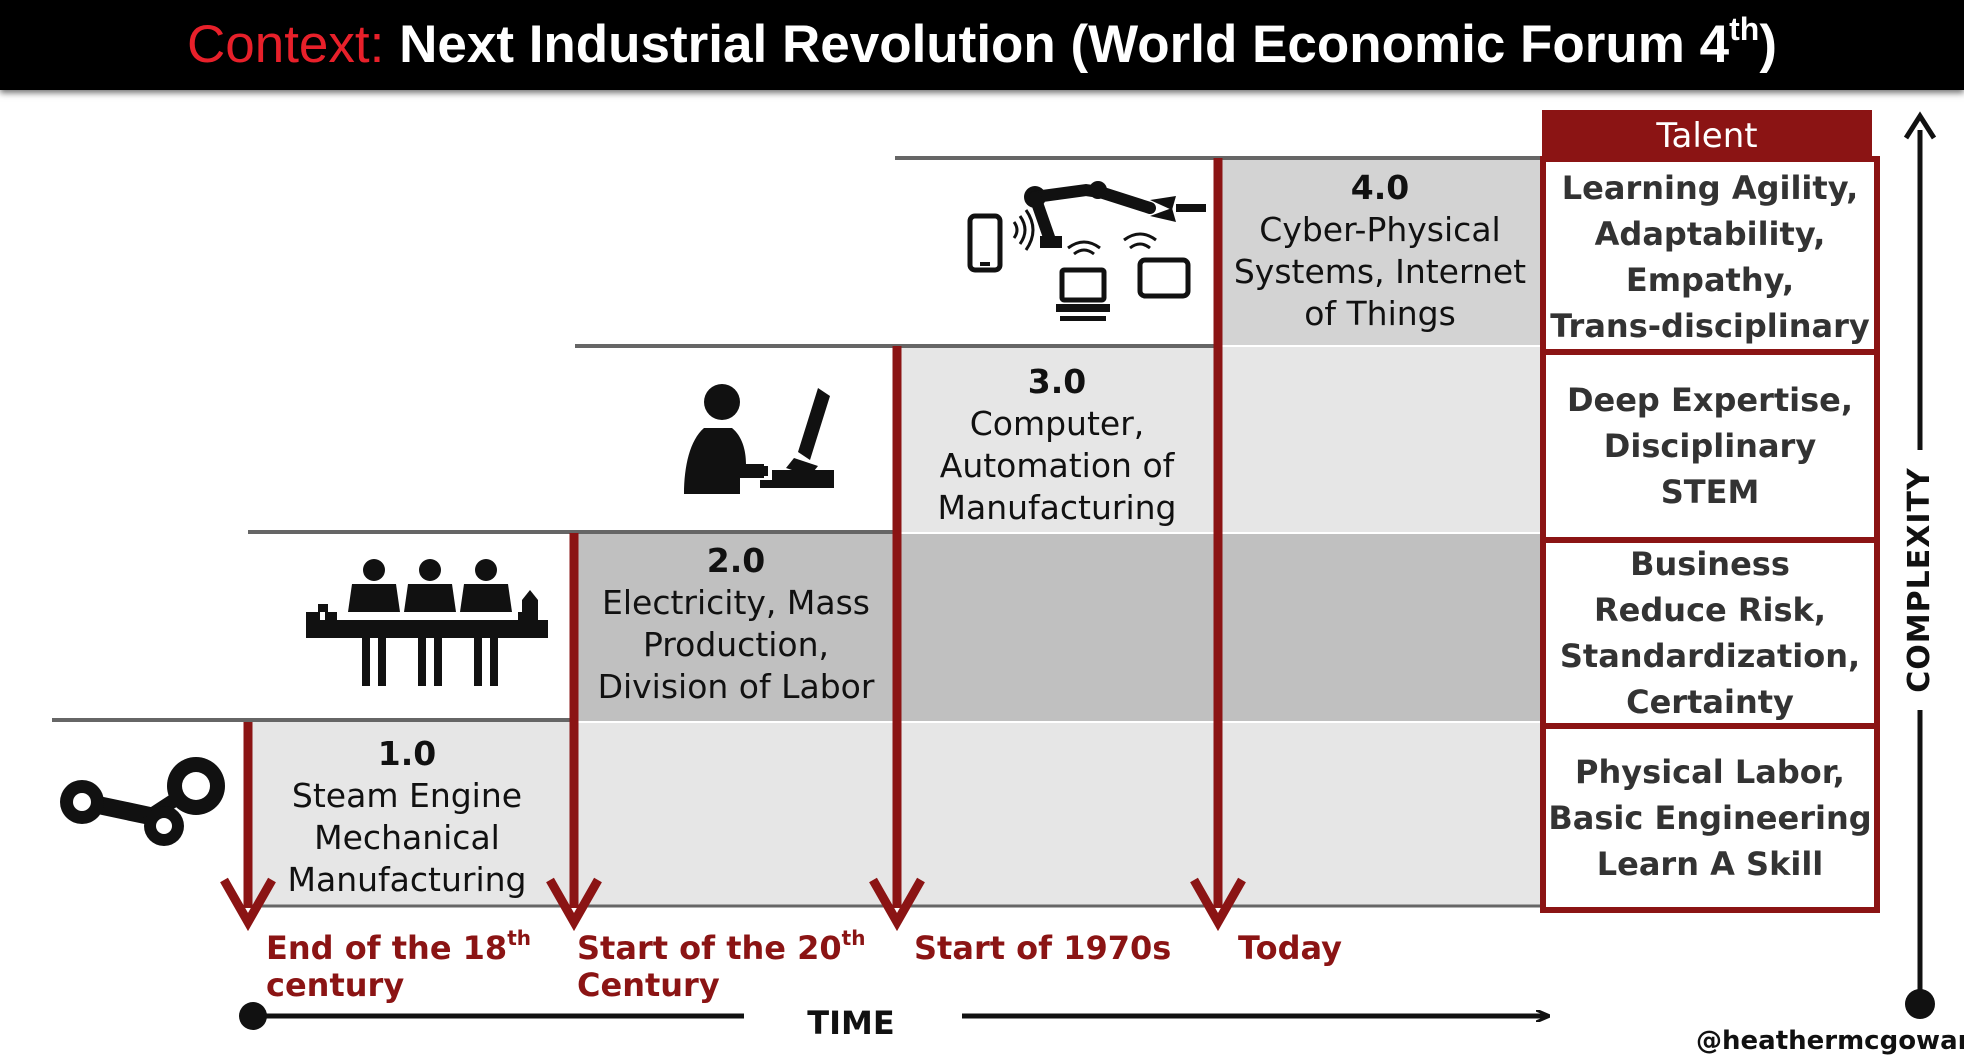 The width and height of the screenshot is (1964, 1061). What do you see at coordinates (407, 753) in the screenshot?
I see `era-number: 1.0` at bounding box center [407, 753].